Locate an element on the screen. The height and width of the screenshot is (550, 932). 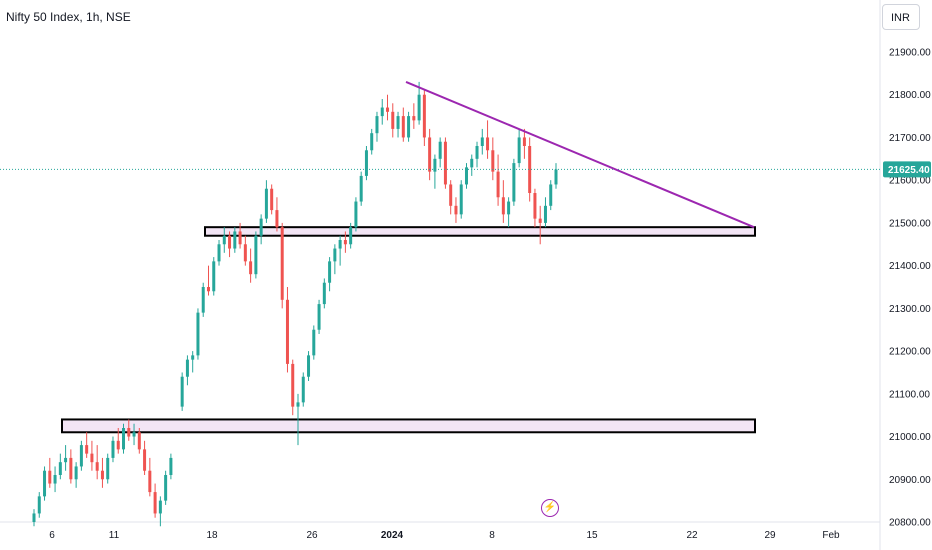
price-badge-label: 21625.40 is located at coordinates (909, 170).